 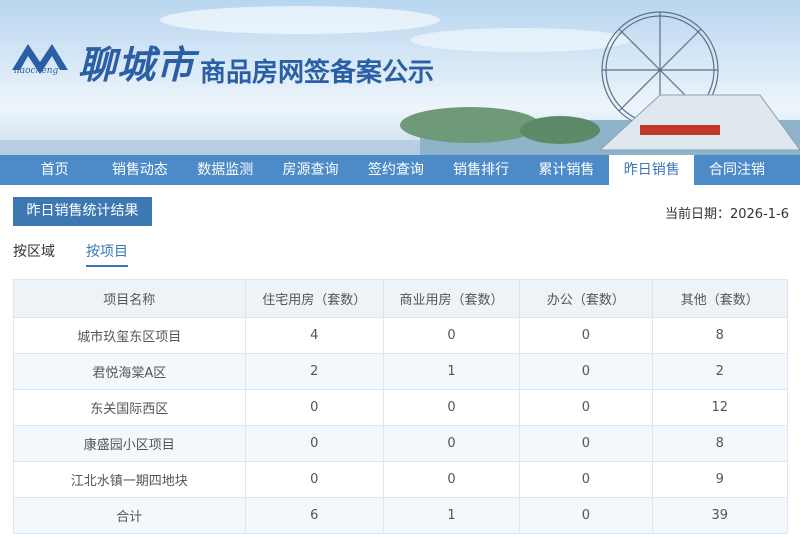 What do you see at coordinates (36, 71) in the screenshot?
I see `logo-pinyin: liaocheng` at bounding box center [36, 71].